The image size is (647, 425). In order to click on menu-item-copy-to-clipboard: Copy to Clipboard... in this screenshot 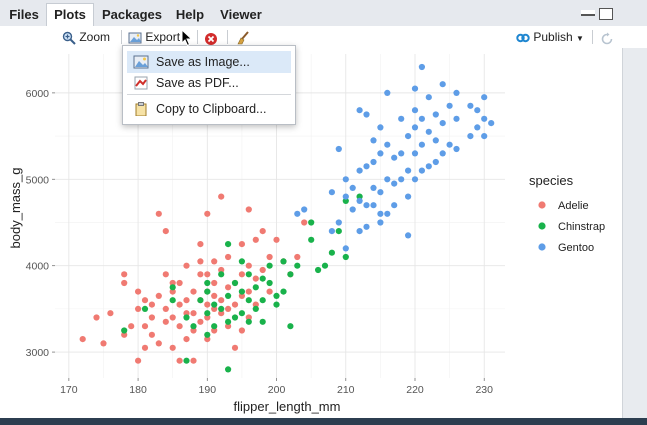, I will do `click(209, 109)`.